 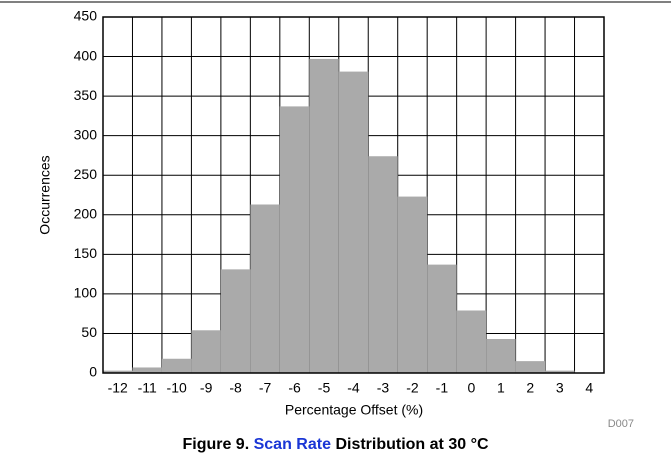 What do you see at coordinates (235, 388) in the screenshot?
I see `x-tick-label: -8` at bounding box center [235, 388].